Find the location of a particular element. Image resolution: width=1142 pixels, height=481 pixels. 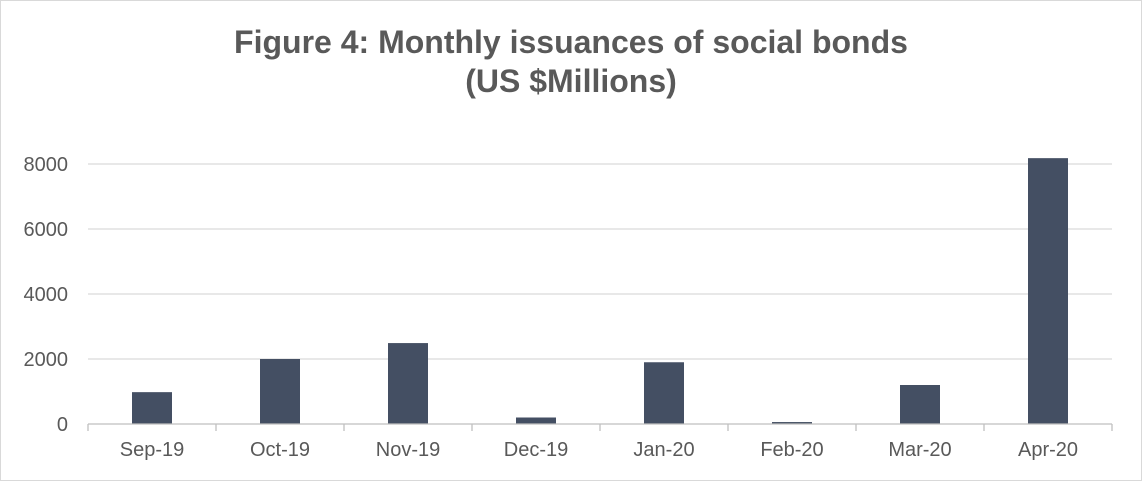

x-tick-label: Jan-20 is located at coordinates (663, 450).